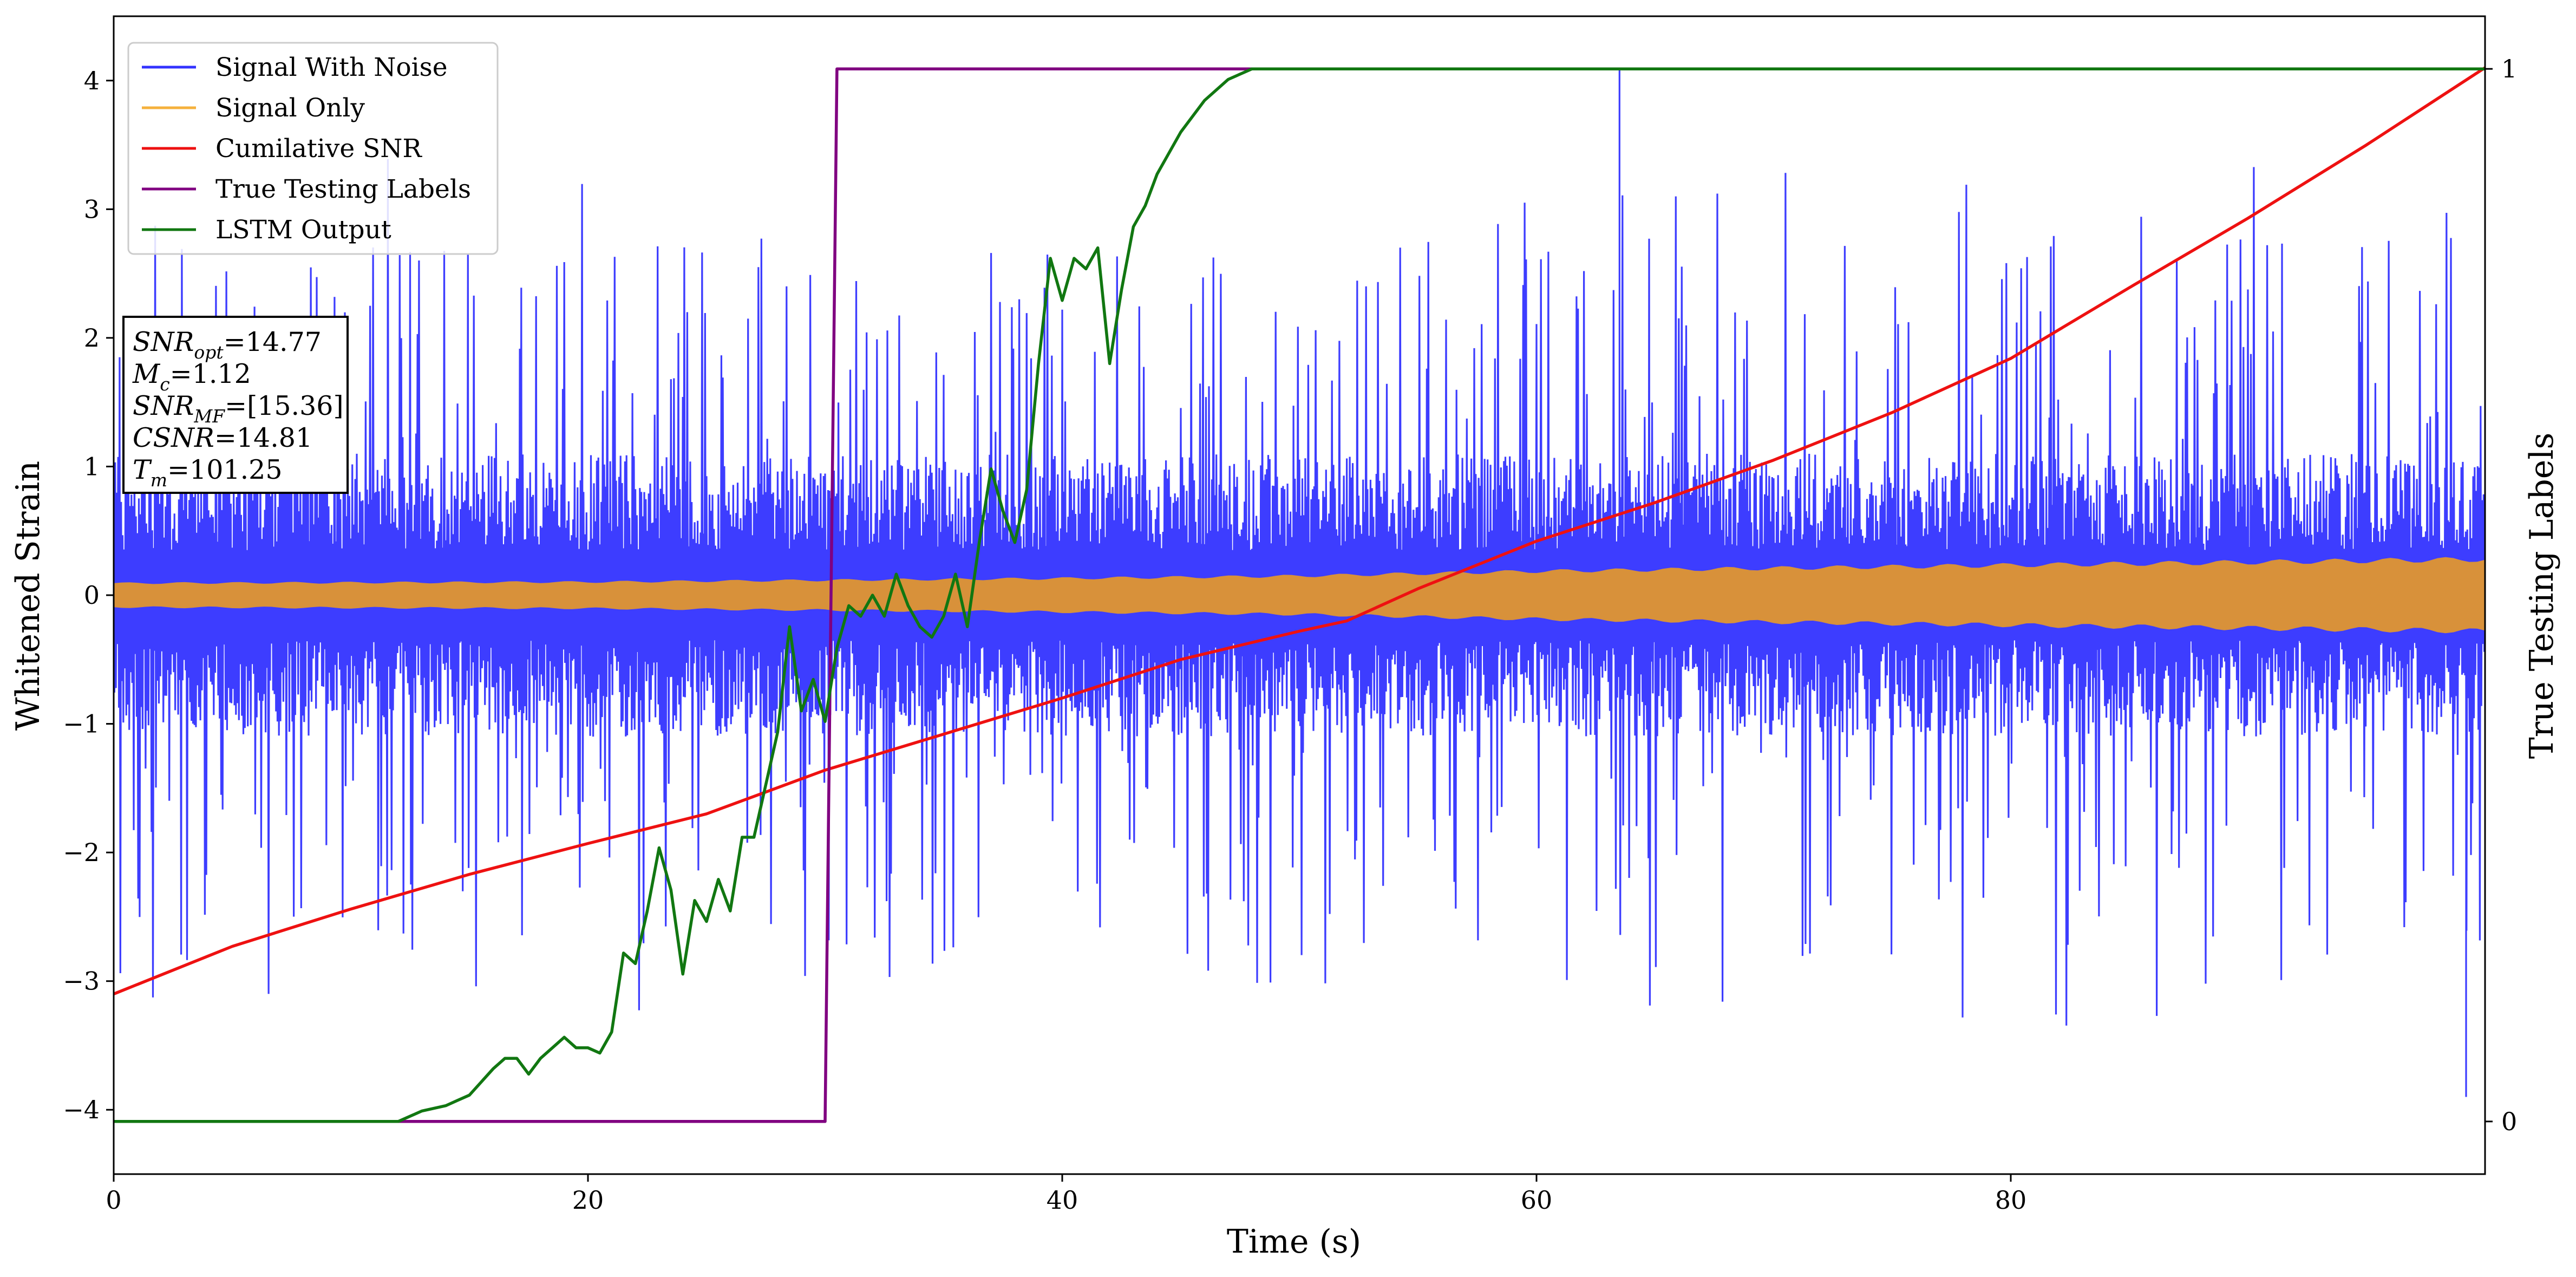 This screenshot has height=1277, width=2576. I want to click on y-tick-label: −4, so click(82, 1109).